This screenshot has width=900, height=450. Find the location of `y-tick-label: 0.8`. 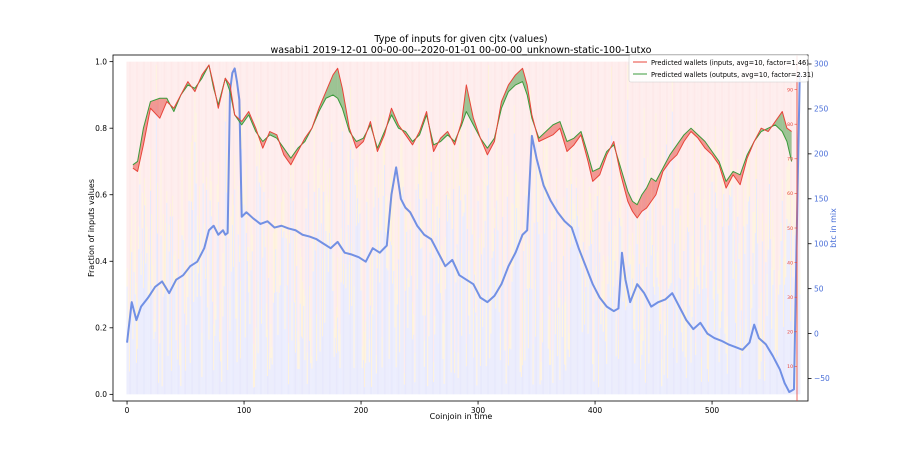

y-tick-label: 0.8 is located at coordinates (101, 128).